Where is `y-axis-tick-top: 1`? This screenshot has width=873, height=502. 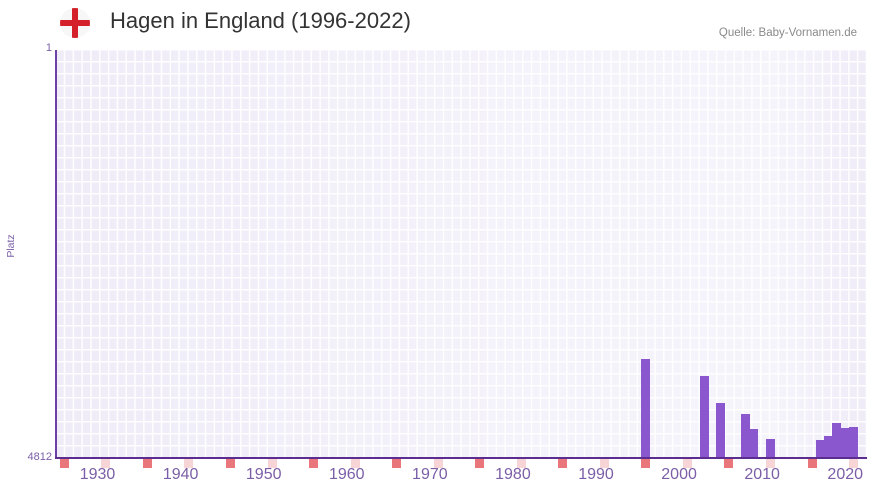
y-axis-tick-top: 1 is located at coordinates (48, 48).